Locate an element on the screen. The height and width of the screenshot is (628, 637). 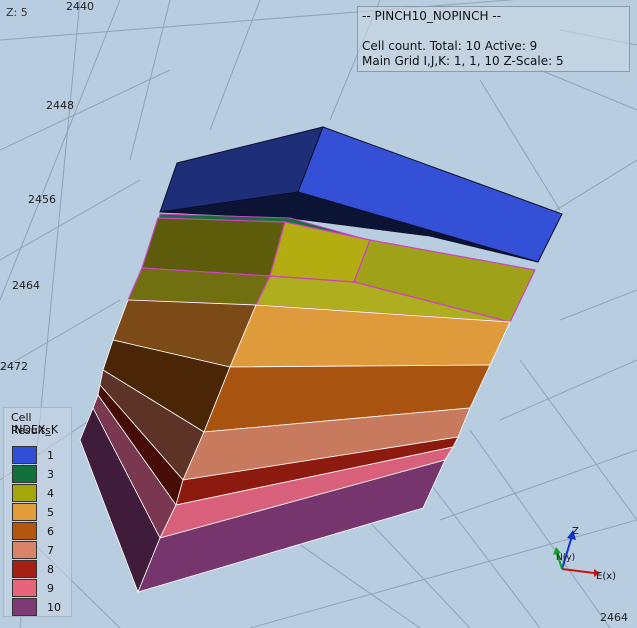
legend-value: 5 is located at coordinates (50, 512).